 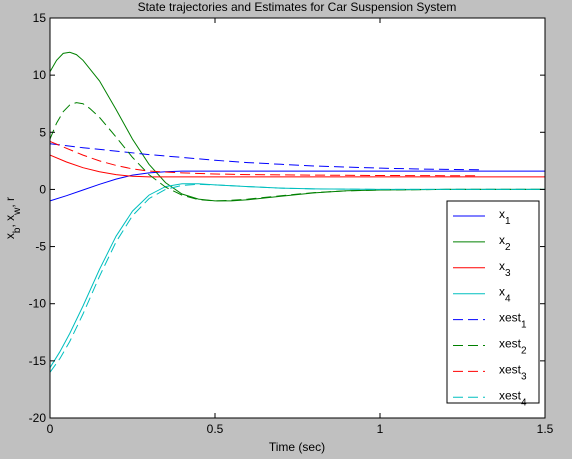 I want to click on y-tick-label: 0, so click(x=42, y=189).